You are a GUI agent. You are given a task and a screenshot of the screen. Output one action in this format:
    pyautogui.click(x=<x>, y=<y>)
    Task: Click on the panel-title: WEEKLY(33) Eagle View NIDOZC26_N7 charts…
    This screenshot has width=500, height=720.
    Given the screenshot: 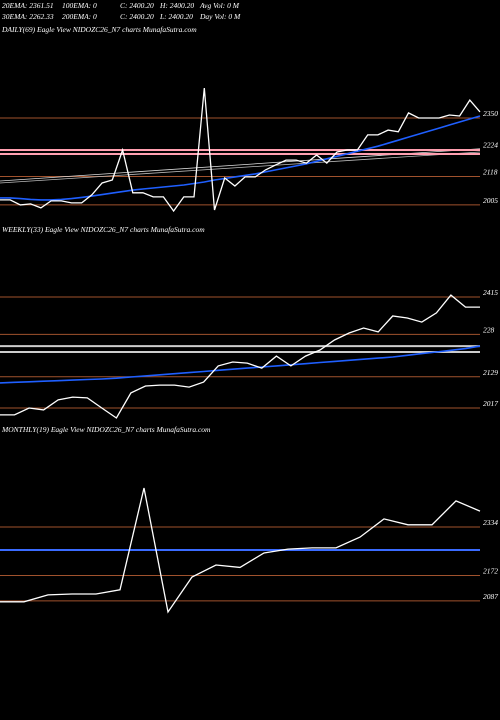 What is the action you would take?
    pyautogui.click(x=103, y=229)
    